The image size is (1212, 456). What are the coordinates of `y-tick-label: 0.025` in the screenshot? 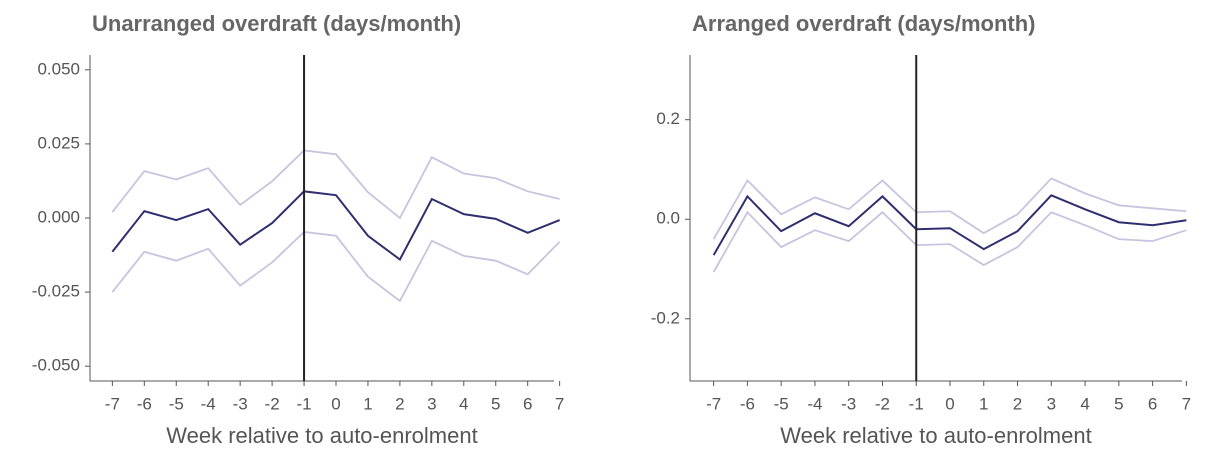 It's located at (58, 142).